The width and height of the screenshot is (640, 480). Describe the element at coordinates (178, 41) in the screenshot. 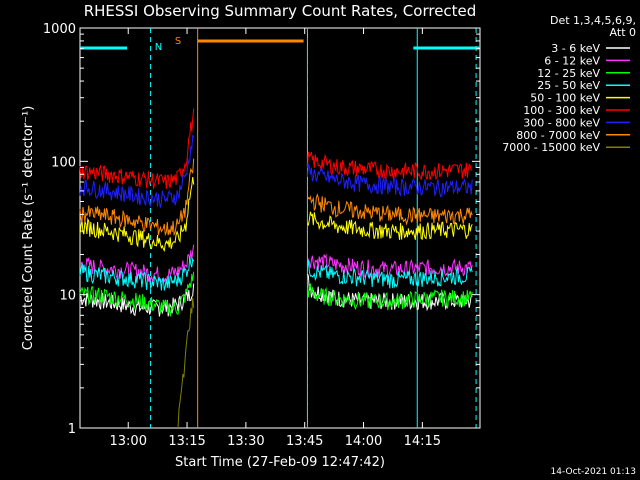

I see `annotation-S: S` at that location.